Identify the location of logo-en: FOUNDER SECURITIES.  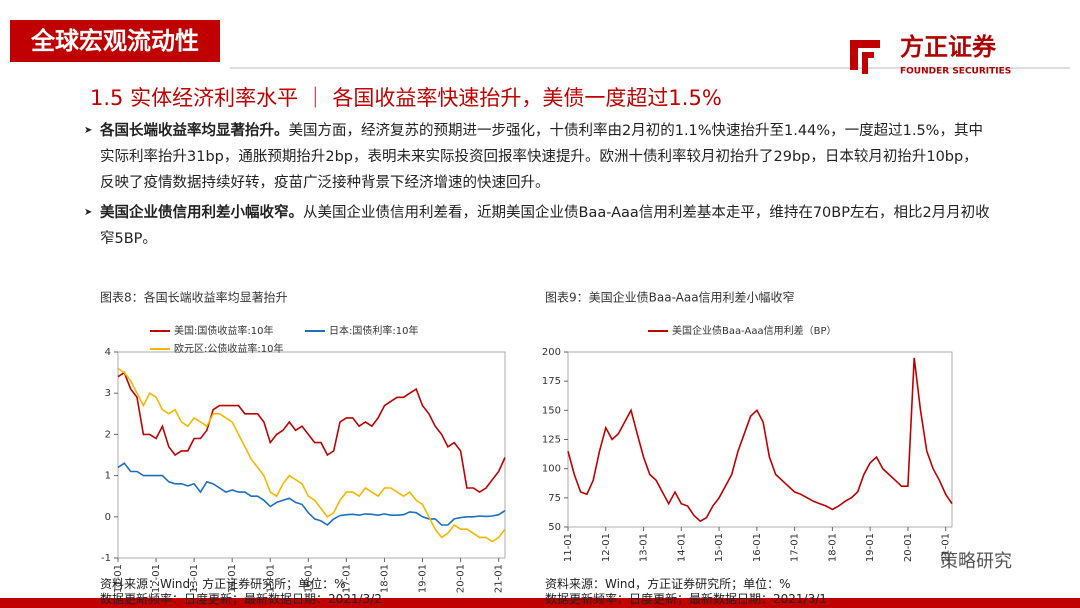
(955, 72).